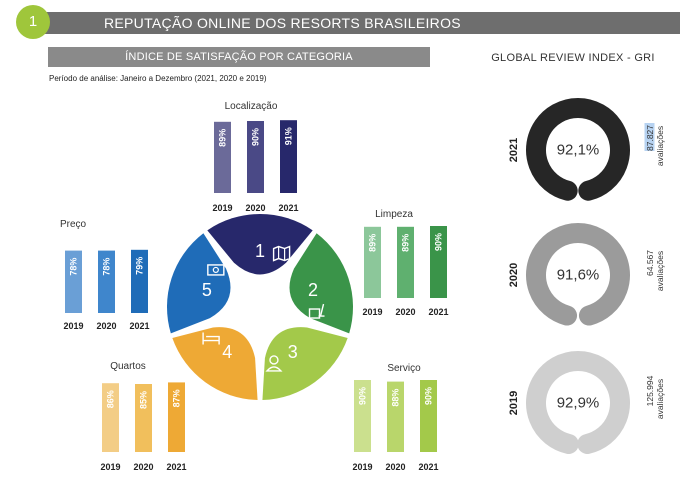 The image size is (700, 497). Describe the element at coordinates (650, 390) in the screenshot. I see `gri-review-count: 125.994` at that location.